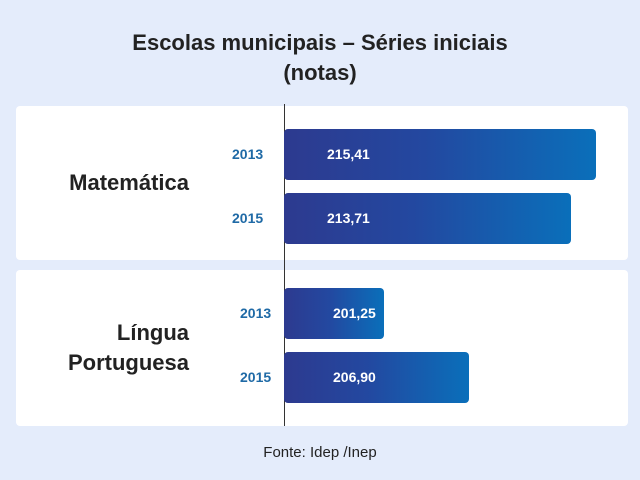 This screenshot has width=640, height=480. What do you see at coordinates (354, 377) in the screenshot?
I see `bar-value-label: 206,90` at bounding box center [354, 377].